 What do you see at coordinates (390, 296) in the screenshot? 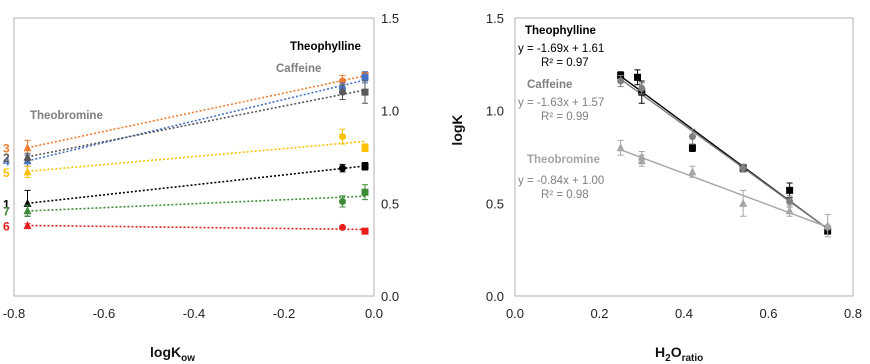
I see `left-y-tick-label: 0.0` at bounding box center [390, 296].